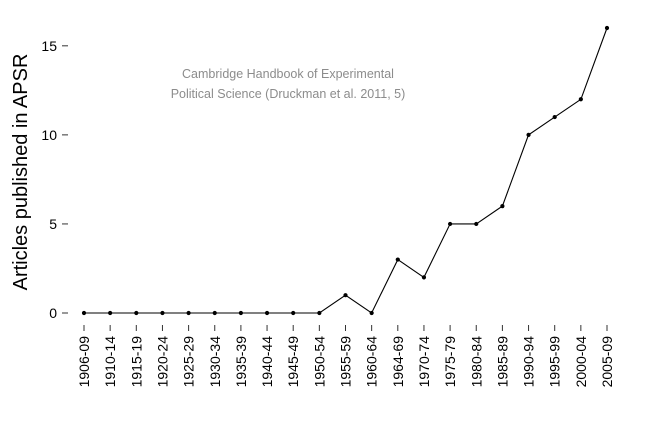 This screenshot has width=648, height=432. What do you see at coordinates (607, 362) in the screenshot?
I see `x-tick-label: 2005-09` at bounding box center [607, 362].